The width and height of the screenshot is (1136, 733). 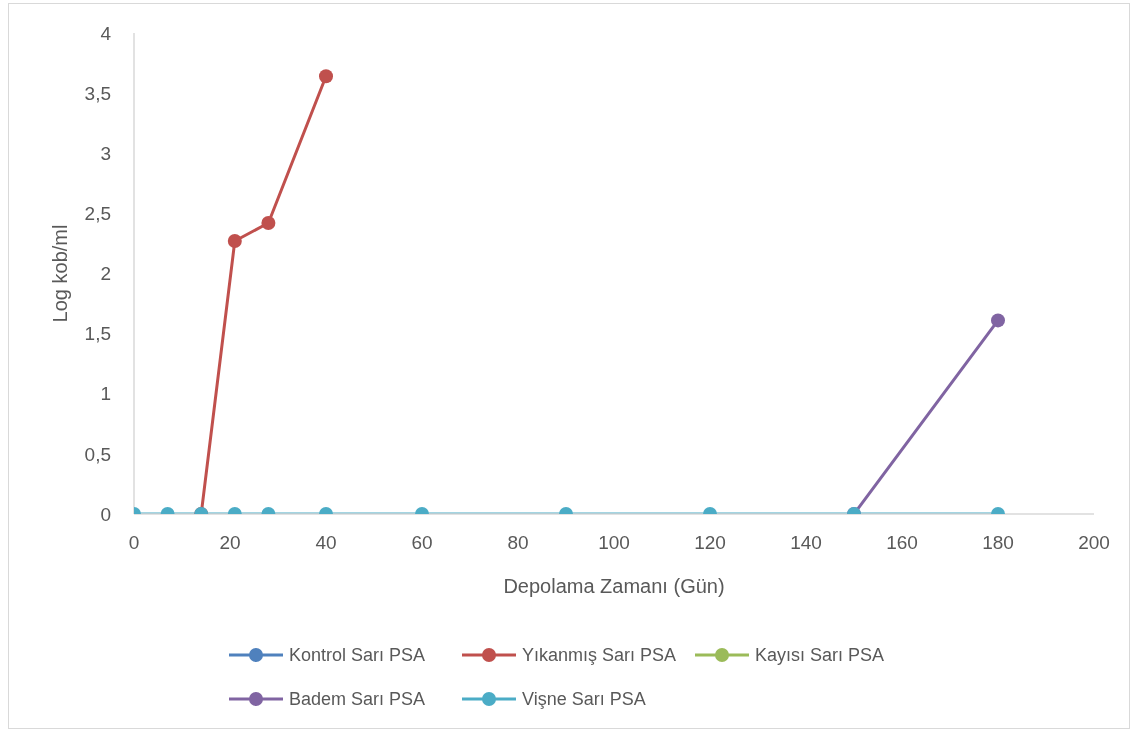 What do you see at coordinates (902, 543) in the screenshot?
I see `x-tick-label: 160` at bounding box center [902, 543].